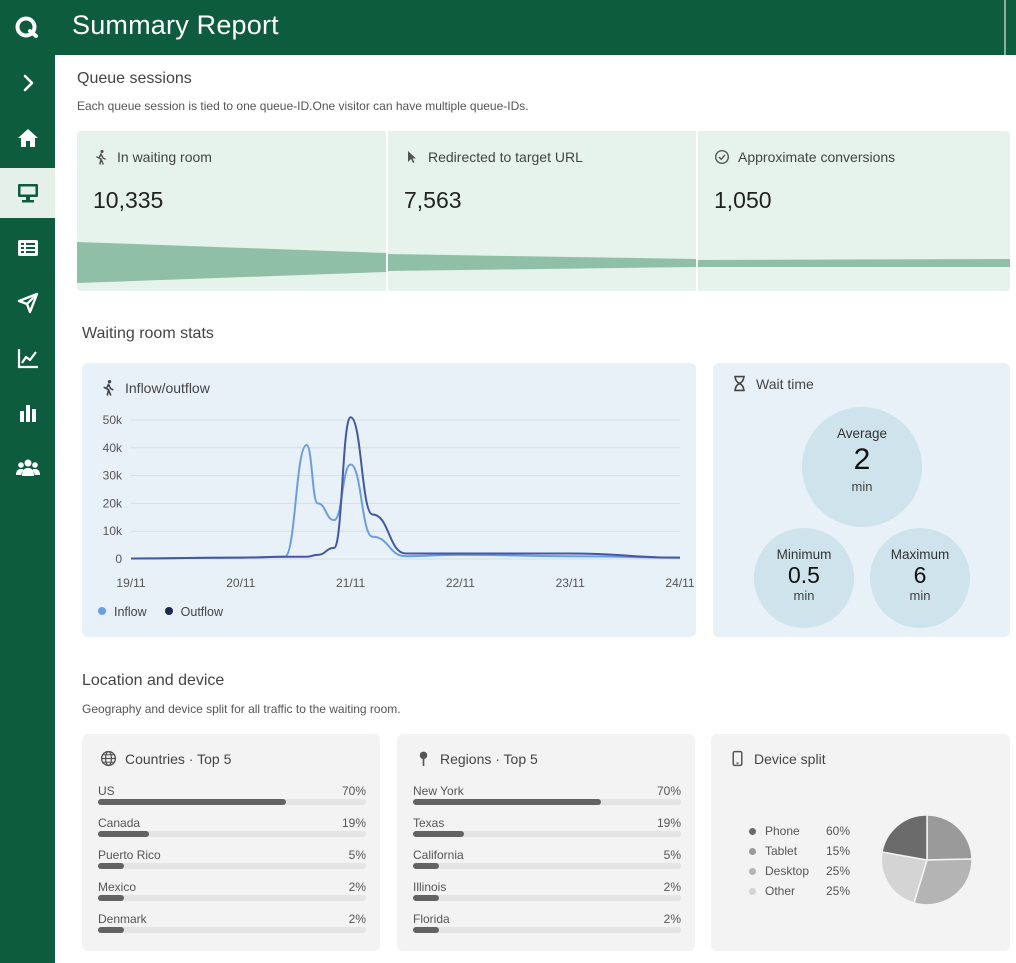  I want to click on region-percent: 5%, so click(672, 855).